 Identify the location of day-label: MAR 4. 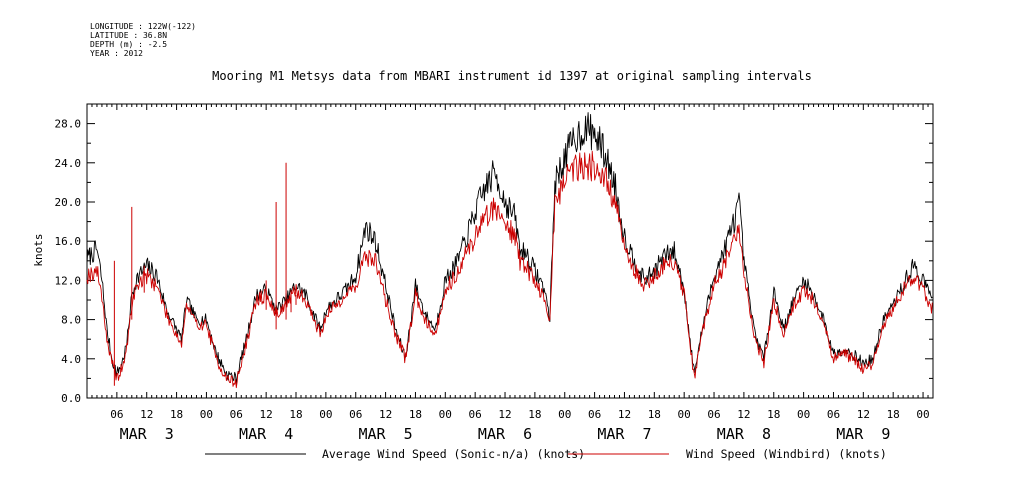
(266, 434).